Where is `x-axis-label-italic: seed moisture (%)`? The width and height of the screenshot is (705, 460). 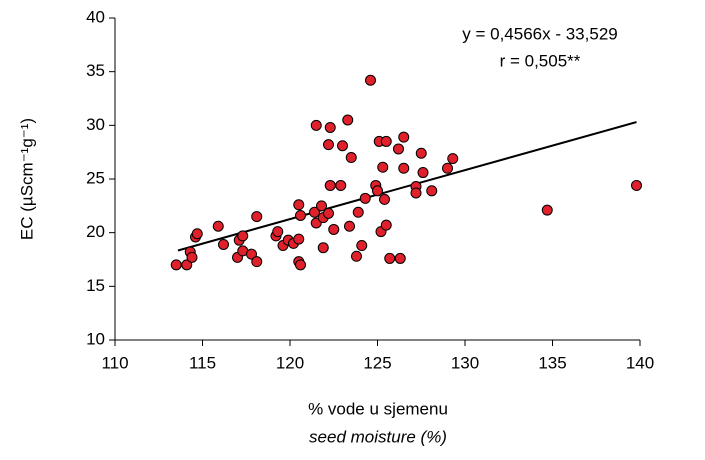
x-axis-label-italic: seed moisture (%) is located at coordinates (378, 436).